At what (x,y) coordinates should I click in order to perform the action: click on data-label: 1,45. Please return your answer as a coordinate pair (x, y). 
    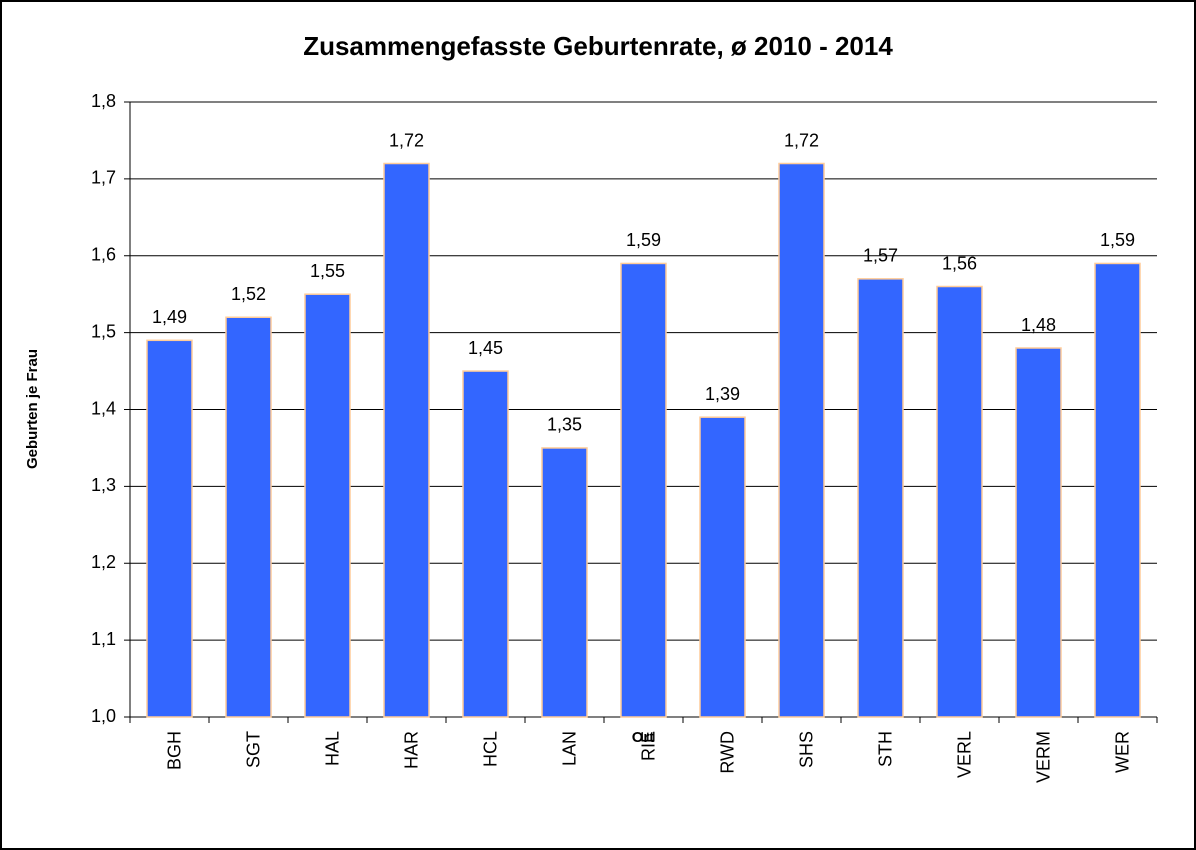
    Looking at the image, I should click on (485, 348).